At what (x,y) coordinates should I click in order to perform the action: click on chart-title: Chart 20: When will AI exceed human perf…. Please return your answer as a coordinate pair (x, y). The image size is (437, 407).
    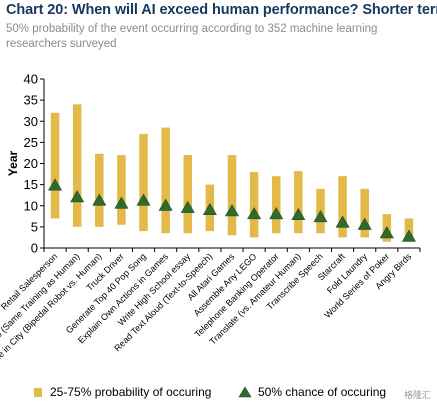
    Looking at the image, I should click on (221, 10).